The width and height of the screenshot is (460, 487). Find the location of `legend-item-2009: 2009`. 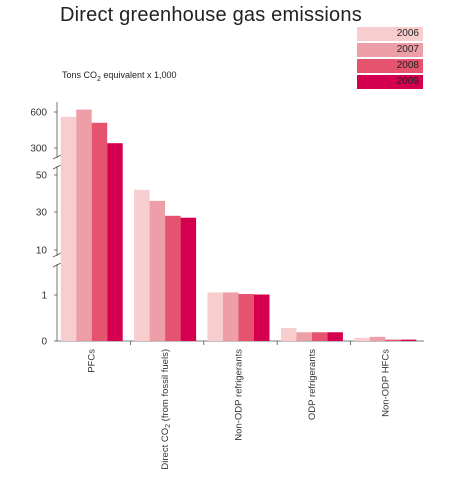

legend-item-2009: 2009 is located at coordinates (390, 82).